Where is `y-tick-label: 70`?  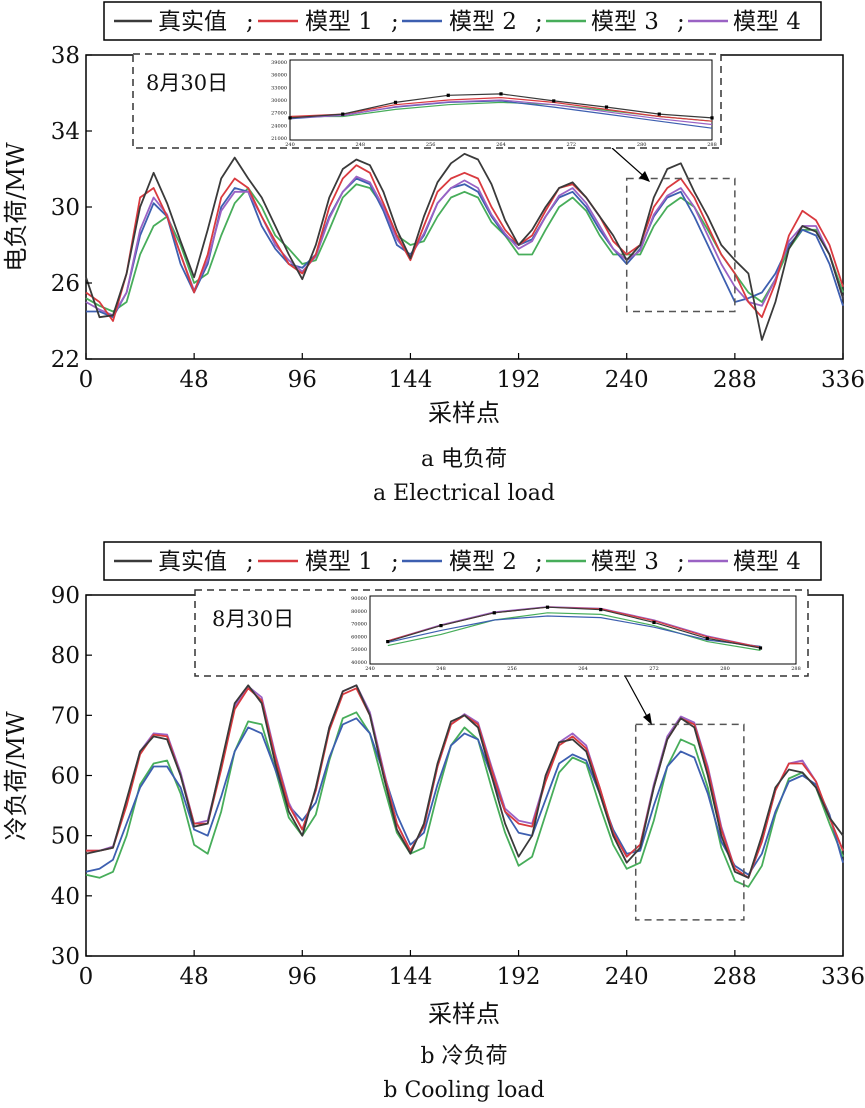
y-tick-label: 70 is located at coordinates (65, 716).